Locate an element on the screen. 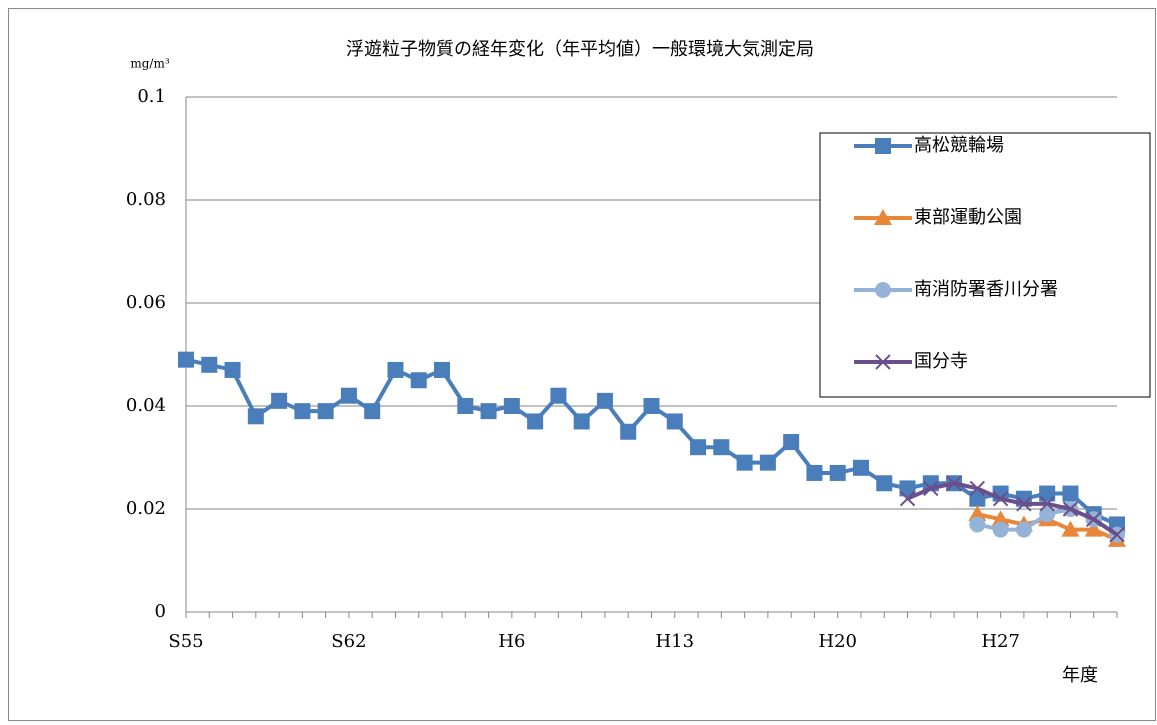 This screenshot has width=1157, height=725. x-axis-title: 年度 is located at coordinates (1080, 675).